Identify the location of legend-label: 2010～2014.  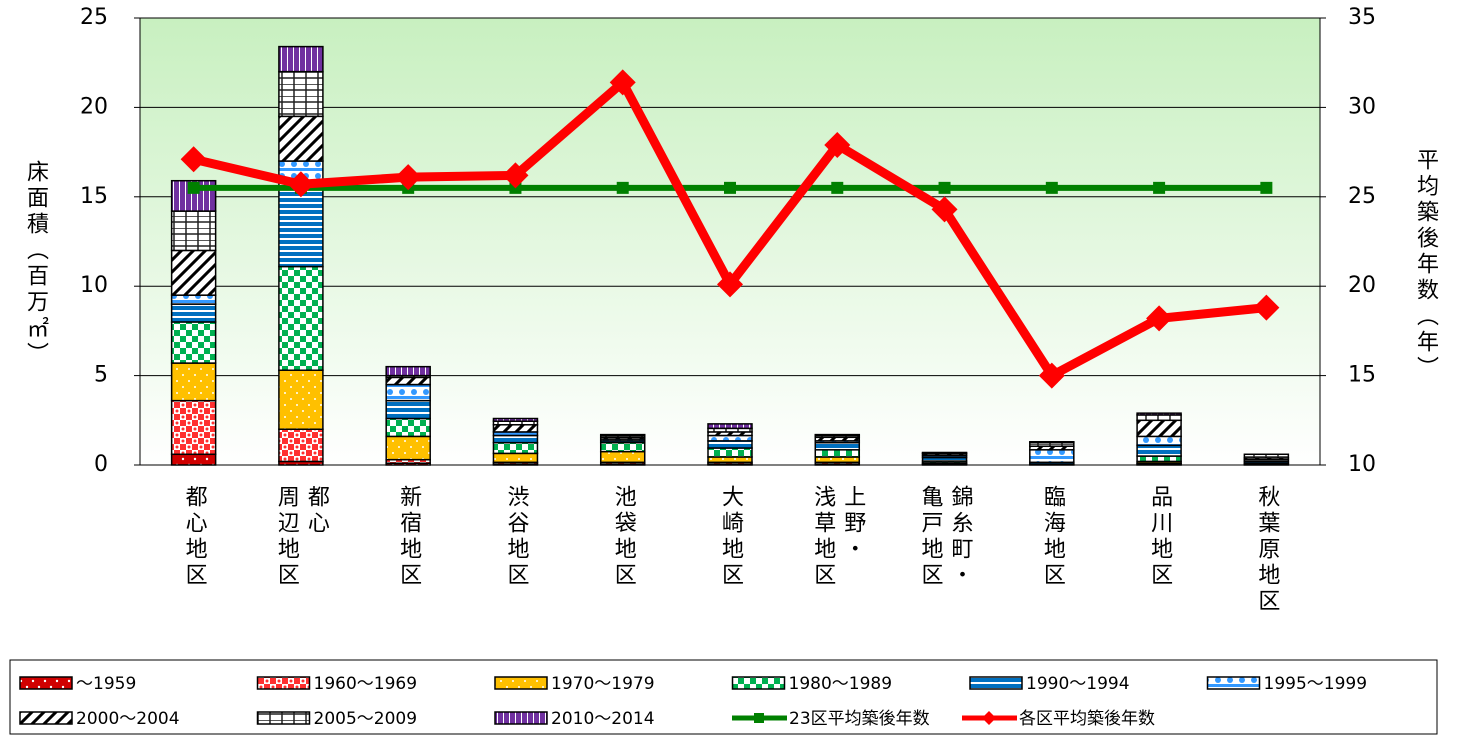
(603, 719).